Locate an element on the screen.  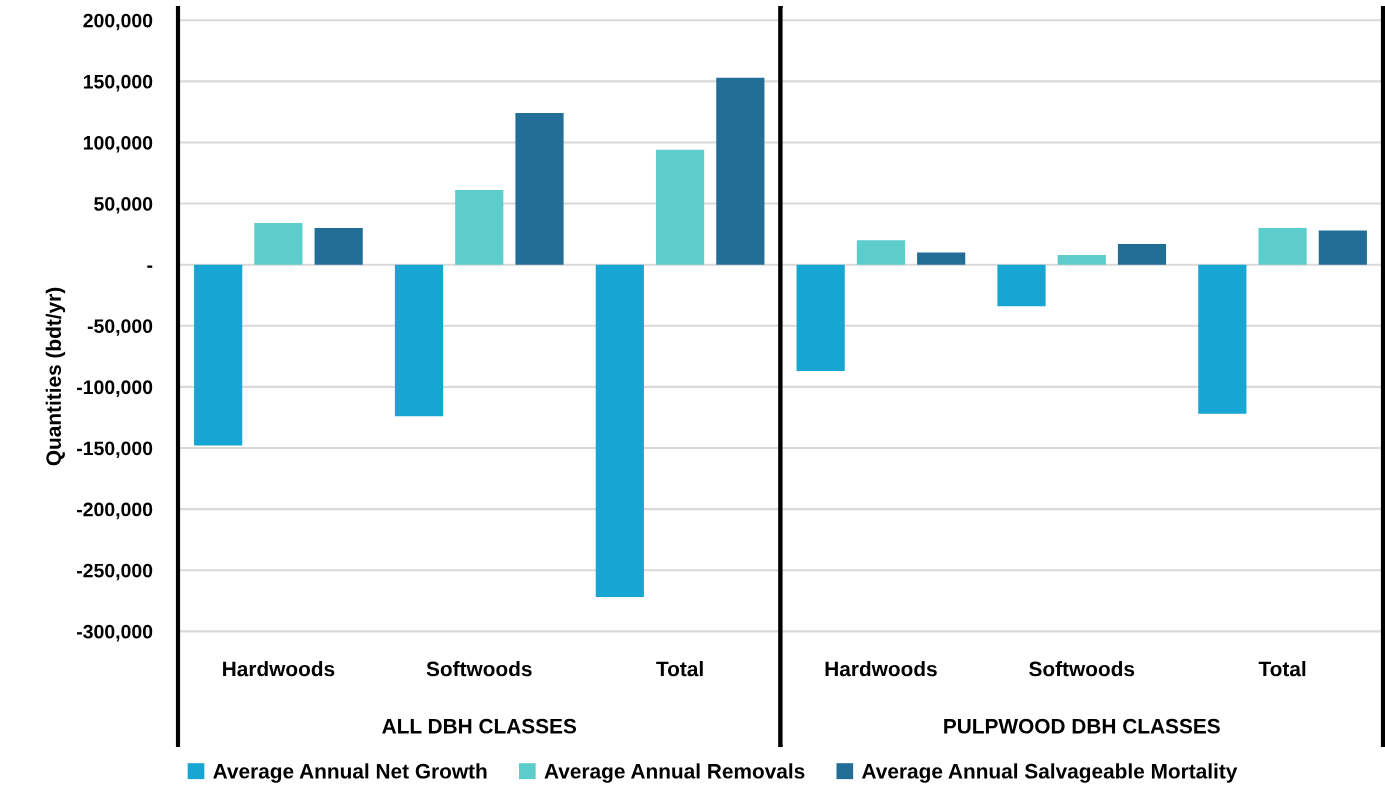
legend-label: Average Annual Salvageable Mortality is located at coordinates (1050, 773).